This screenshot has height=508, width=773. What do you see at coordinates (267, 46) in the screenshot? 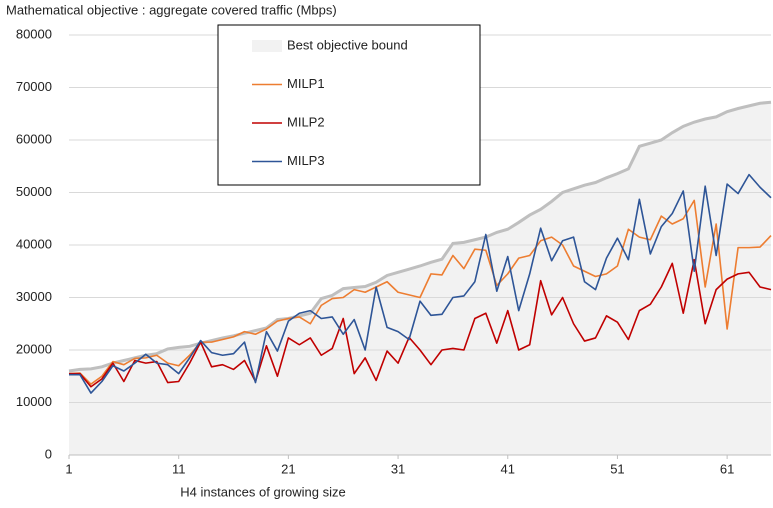
I see `legend-swatch` at bounding box center [267, 46].